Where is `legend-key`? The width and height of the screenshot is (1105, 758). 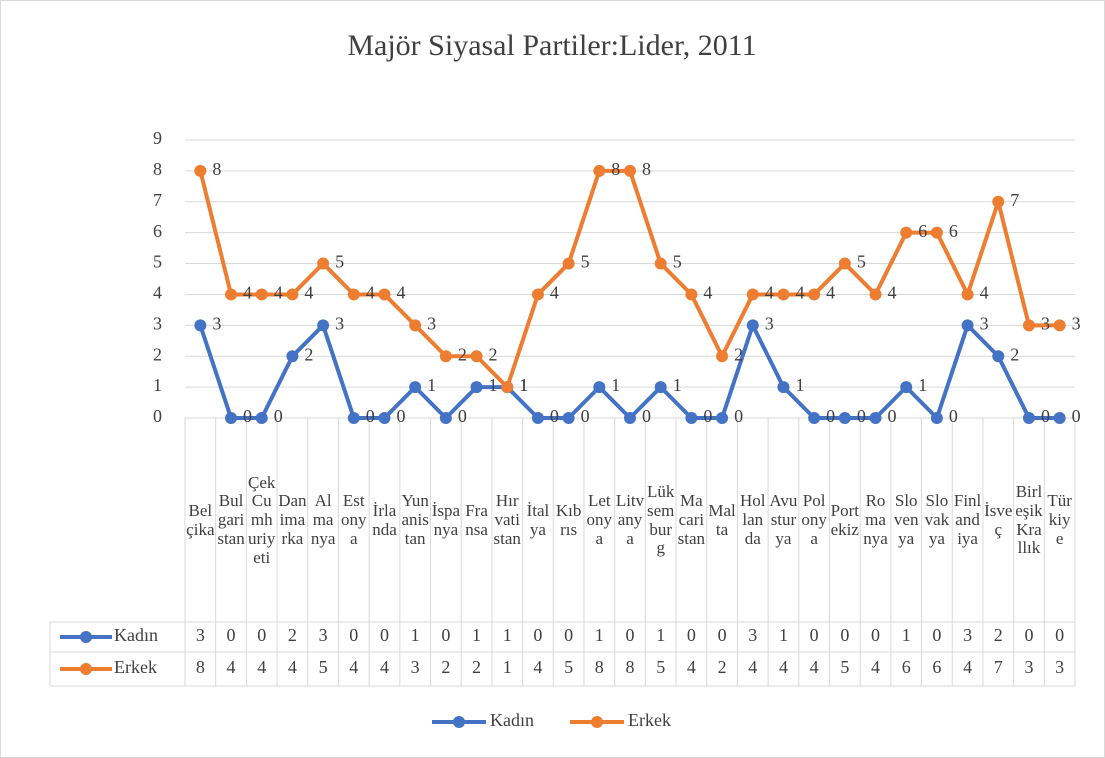
legend-key is located at coordinates (86, 637).